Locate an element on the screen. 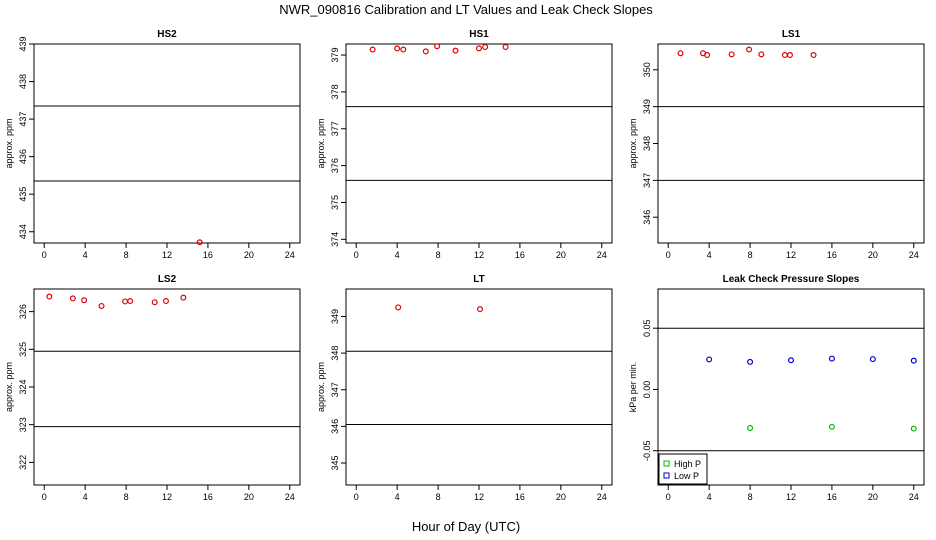  legend-label: Low P is located at coordinates (686, 476).